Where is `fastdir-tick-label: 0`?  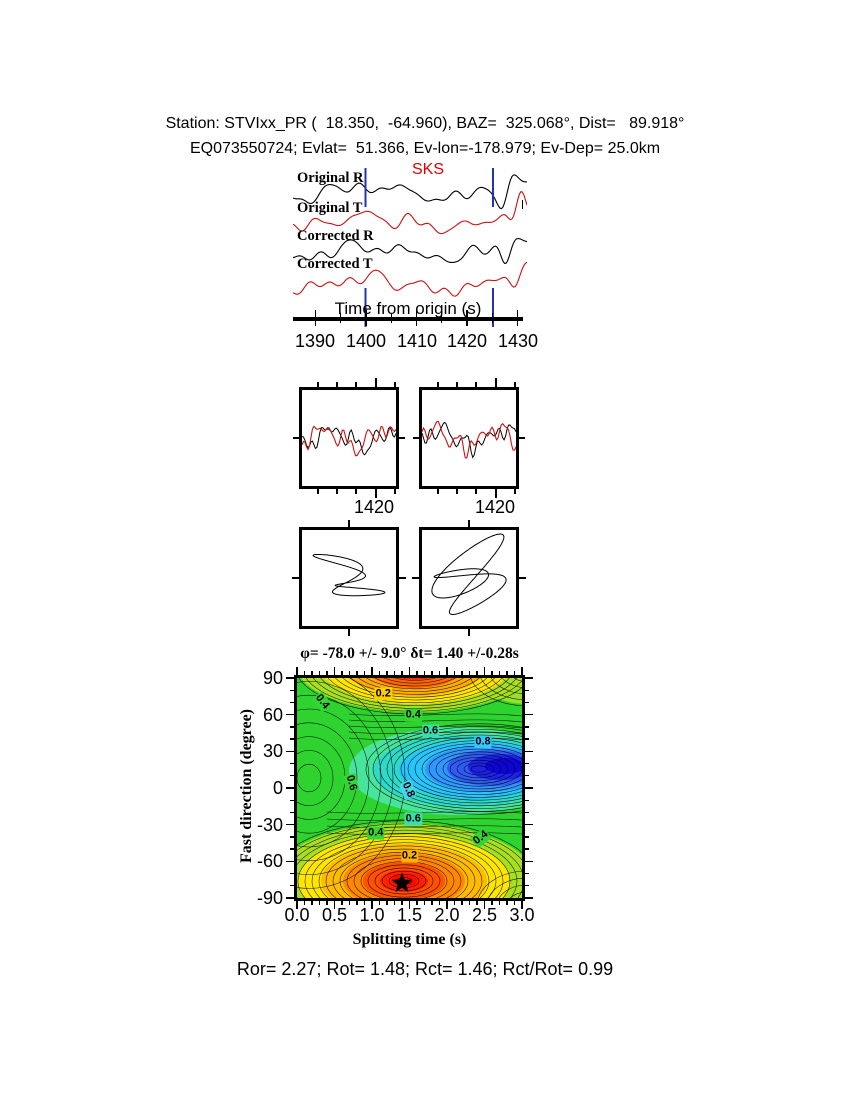
fastdir-tick-label: 0 is located at coordinates (277, 788).